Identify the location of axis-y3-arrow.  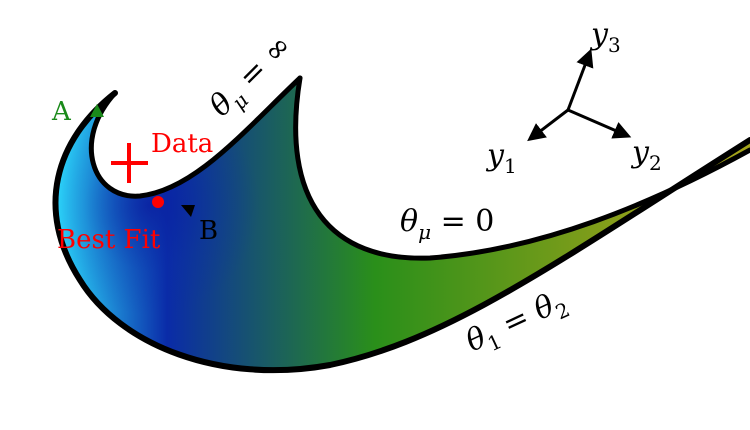
(580, 79).